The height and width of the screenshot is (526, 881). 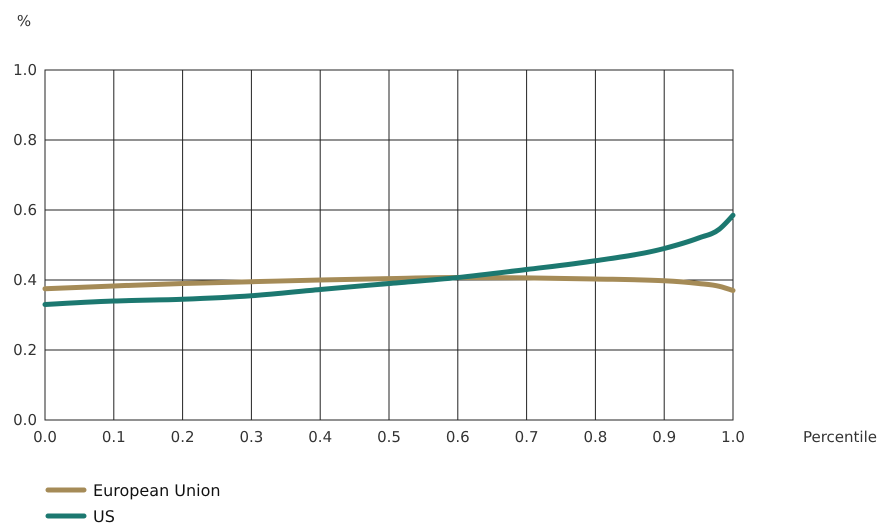 What do you see at coordinates (25, 280) in the screenshot?
I see `y-tick-label: 0.4` at bounding box center [25, 280].